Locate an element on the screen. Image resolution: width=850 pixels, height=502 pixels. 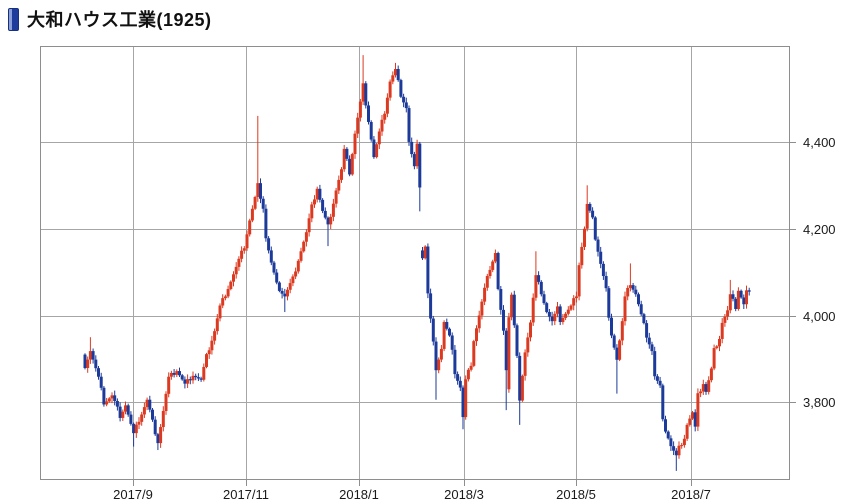
x-tick-label: 2018/3 is located at coordinates (464, 494).